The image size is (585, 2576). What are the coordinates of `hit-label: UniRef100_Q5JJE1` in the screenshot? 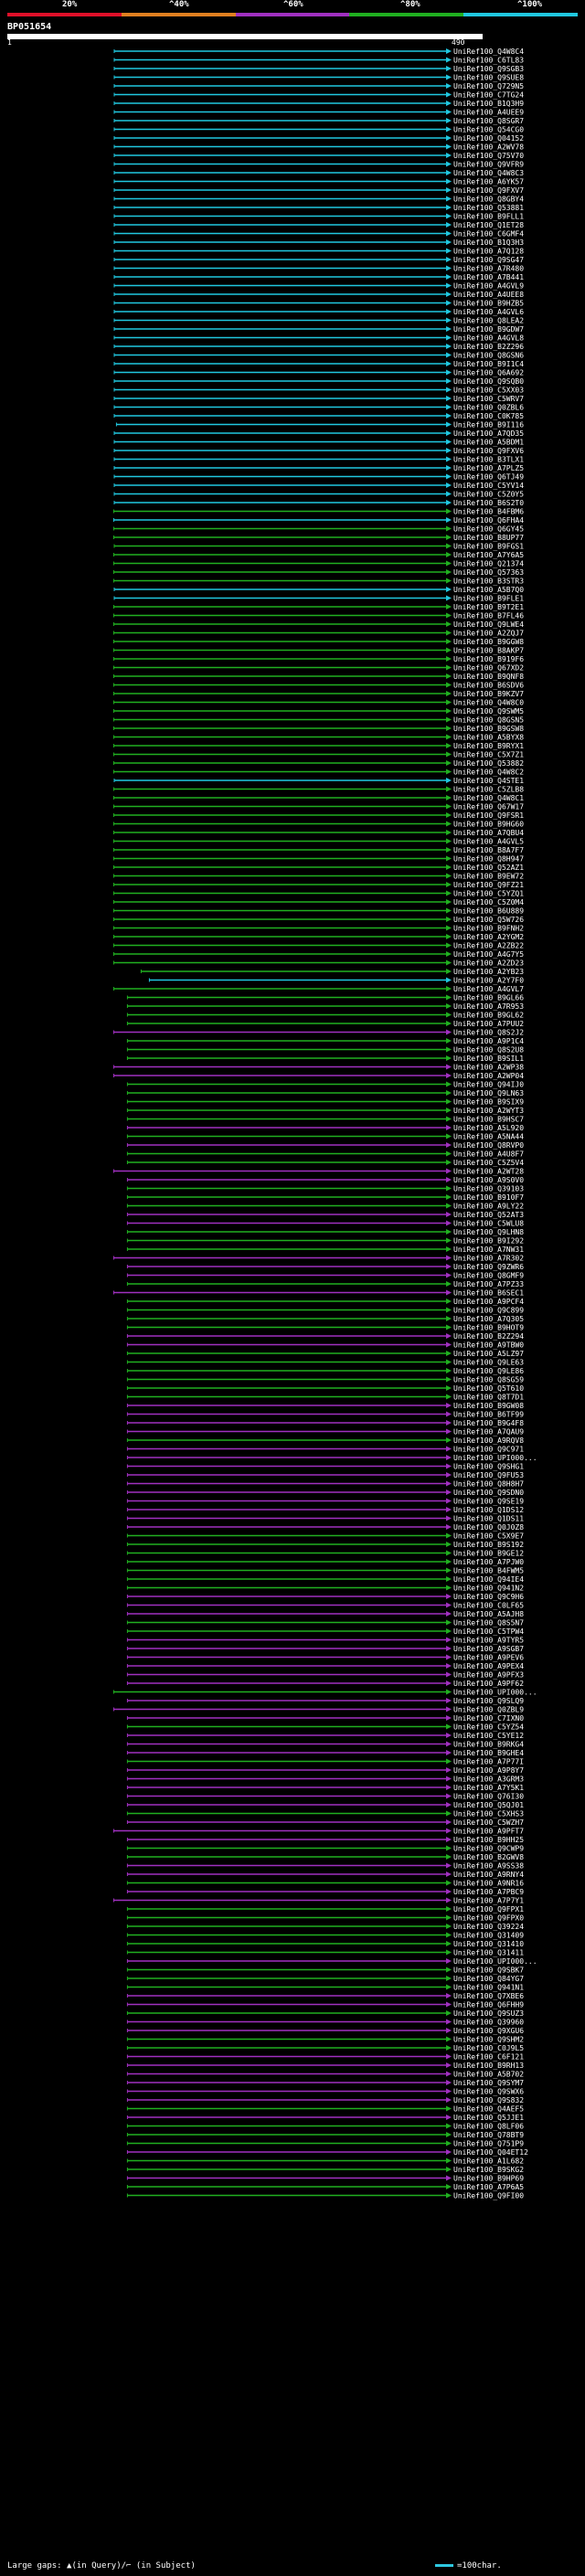 It's located at (489, 2118).